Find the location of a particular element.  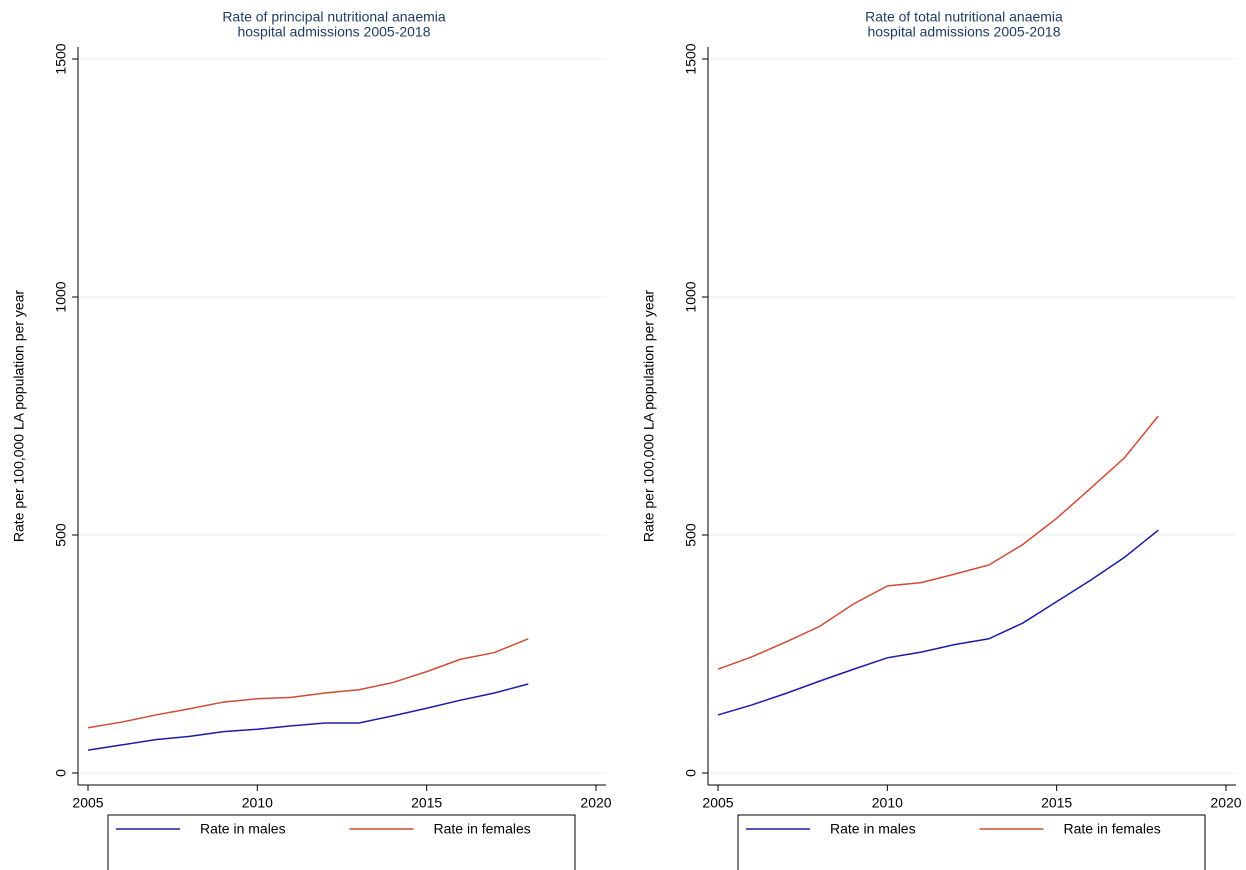

chart-title: Rate of total nutritional anaemia is located at coordinates (964, 17).